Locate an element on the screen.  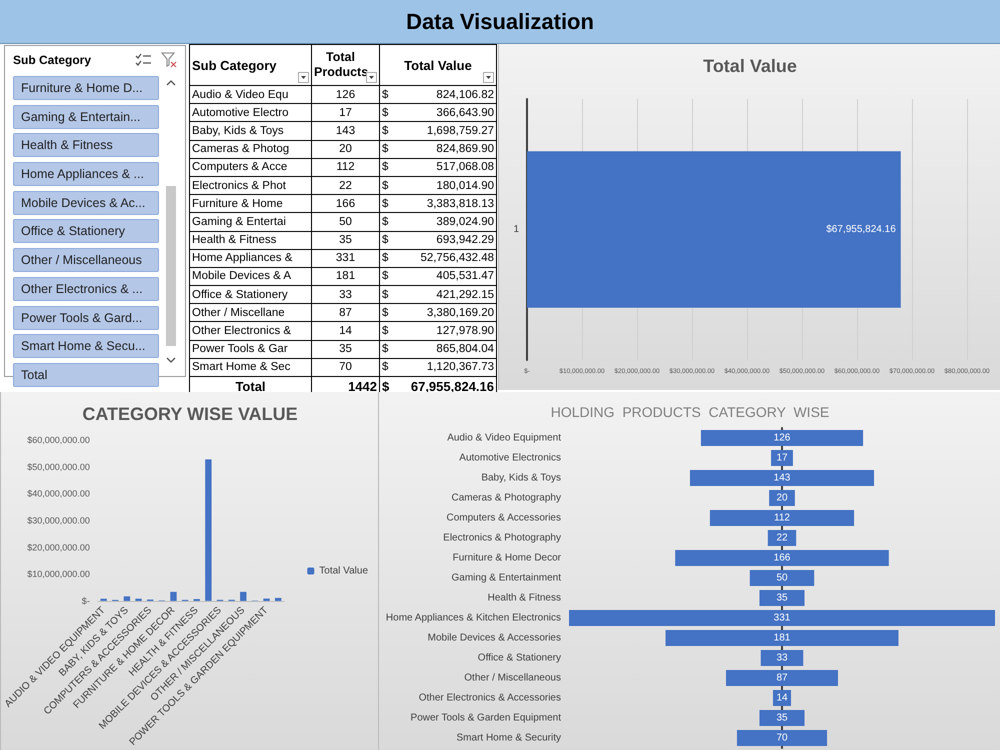
category-label: Power Tools & Garden Equipment is located at coordinates (486, 718).